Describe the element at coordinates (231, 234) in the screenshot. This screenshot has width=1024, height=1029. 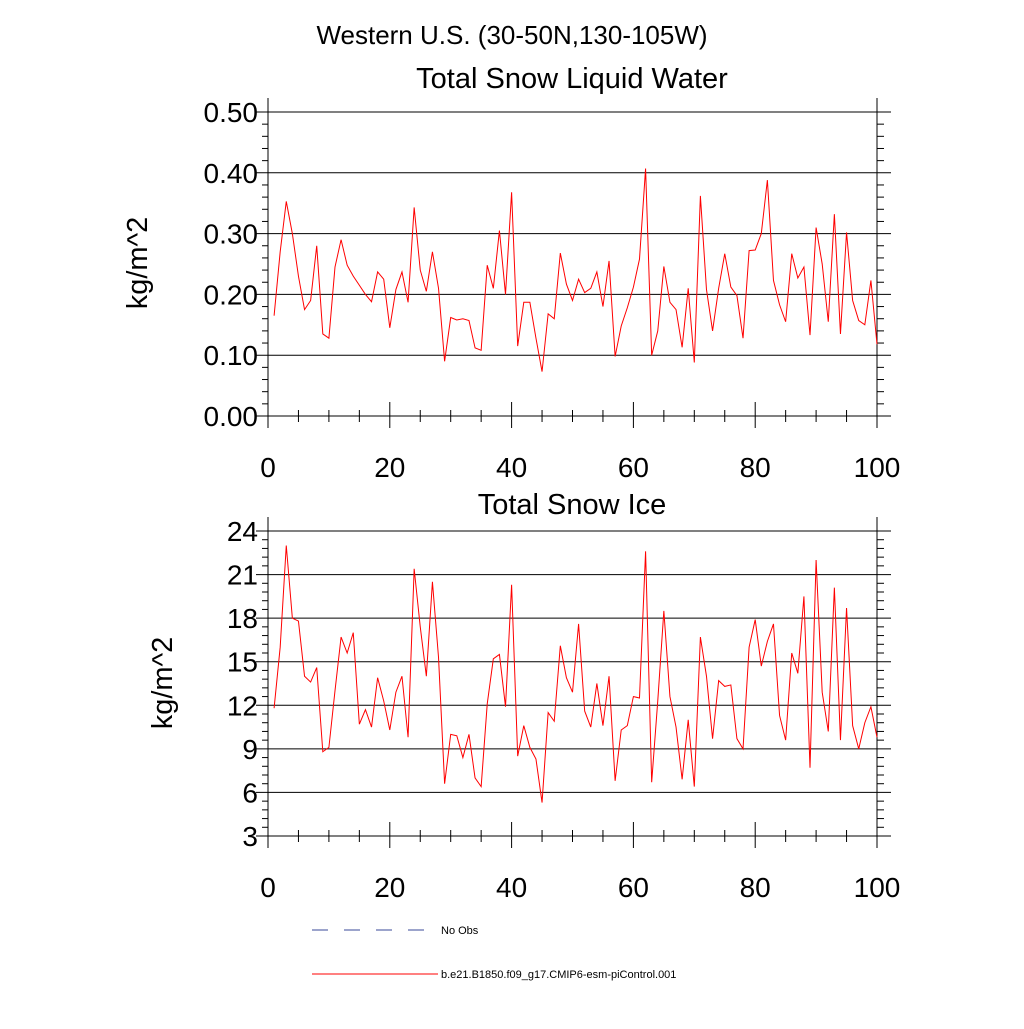
I see `y-tick-label: 0.30` at that location.